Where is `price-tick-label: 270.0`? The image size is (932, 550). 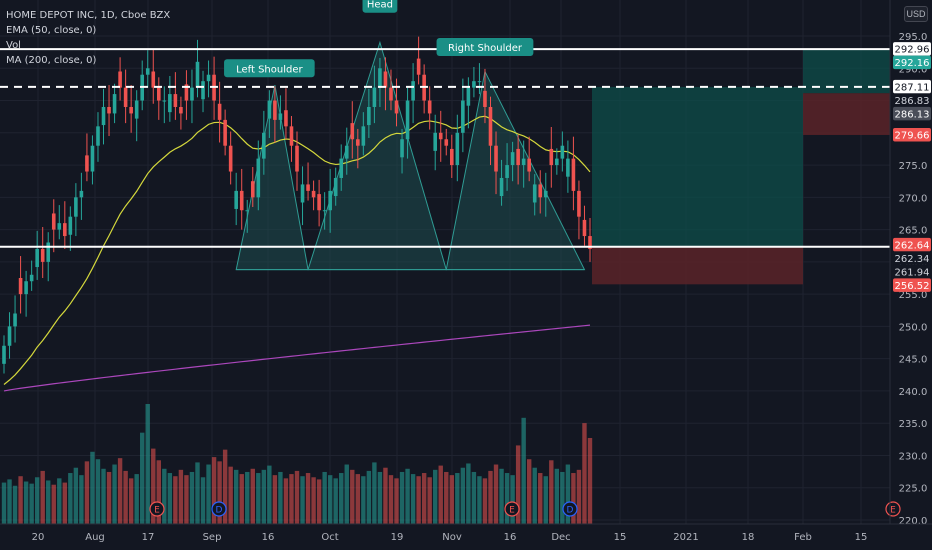 price-tick-label: 270.0 is located at coordinates (913, 198).